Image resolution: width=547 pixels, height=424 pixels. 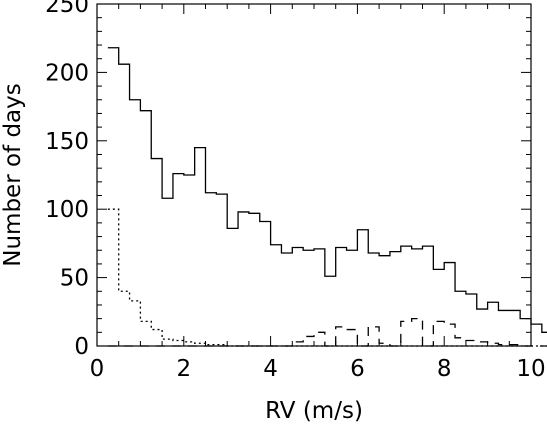 I want to click on x-tick-label: 2, so click(x=183, y=369).